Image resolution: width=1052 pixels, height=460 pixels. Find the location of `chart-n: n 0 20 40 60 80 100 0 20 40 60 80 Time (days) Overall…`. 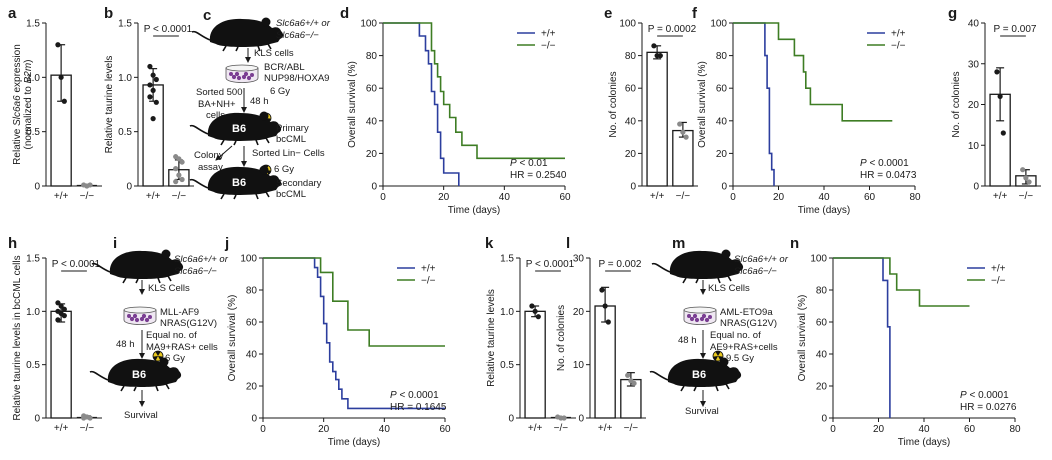

chart-n: n 0 20 40 60 80 100 0 20 40 60 80 Time (days) Overall… is located at coordinates (905, 341).